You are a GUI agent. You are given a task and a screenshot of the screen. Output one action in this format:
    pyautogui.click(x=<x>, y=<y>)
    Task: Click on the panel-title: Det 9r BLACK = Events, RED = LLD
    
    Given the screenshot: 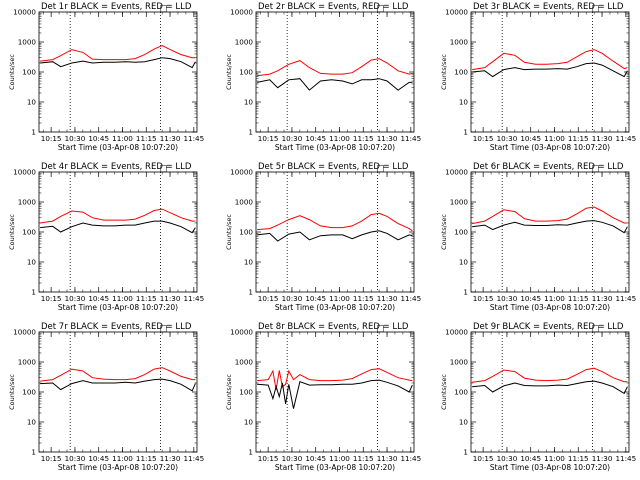 What is the action you would take?
    pyautogui.click(x=548, y=327)
    